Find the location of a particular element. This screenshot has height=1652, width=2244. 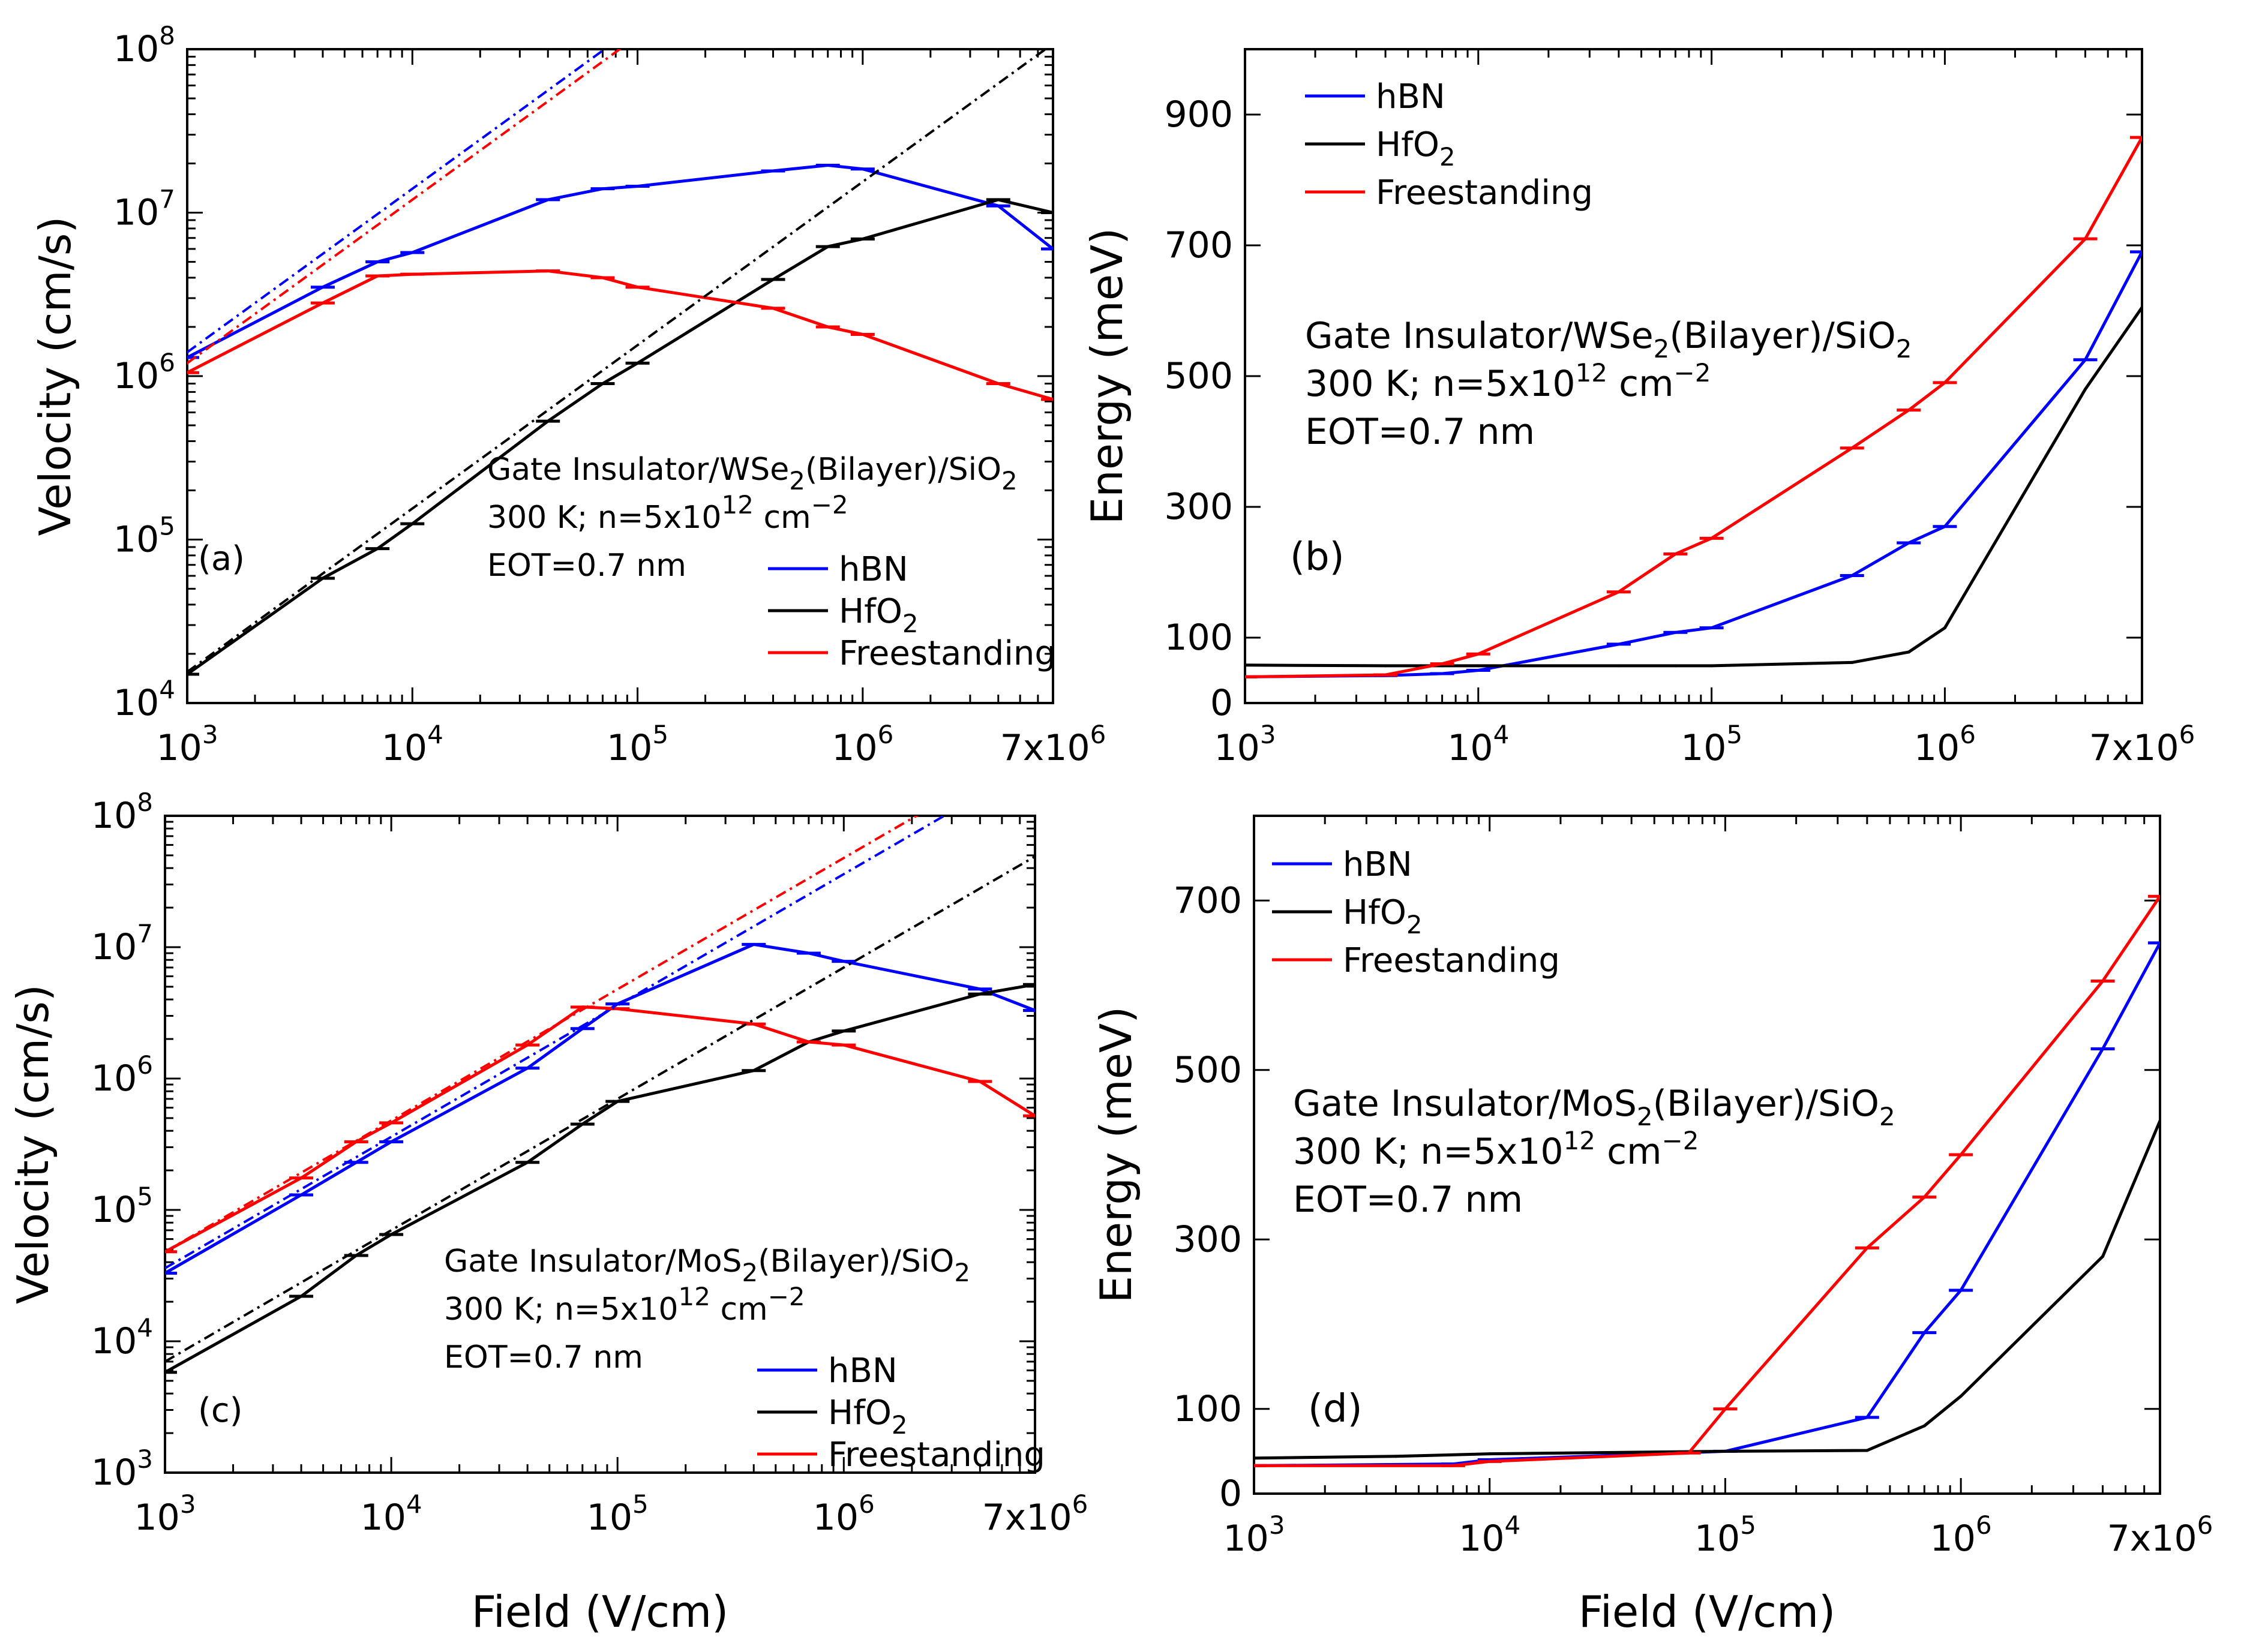

y-tick-label: 500 is located at coordinates (1207, 1070).